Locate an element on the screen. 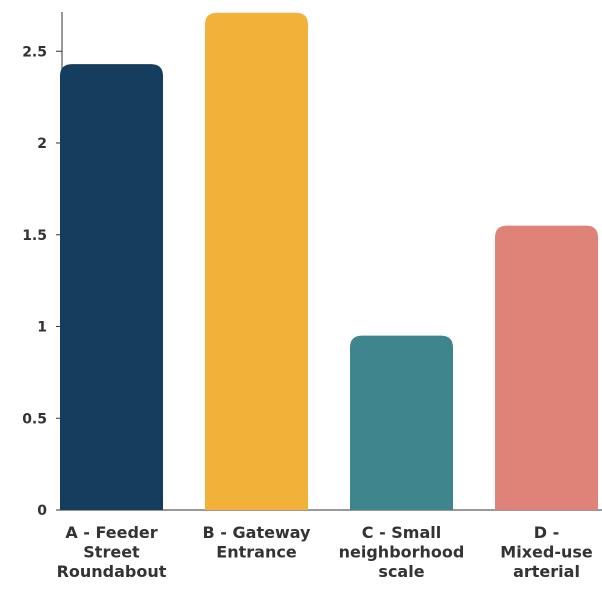 This screenshot has width=602, height=593. x-category-label: A - Feeder Street Roundabout is located at coordinates (112, 552).